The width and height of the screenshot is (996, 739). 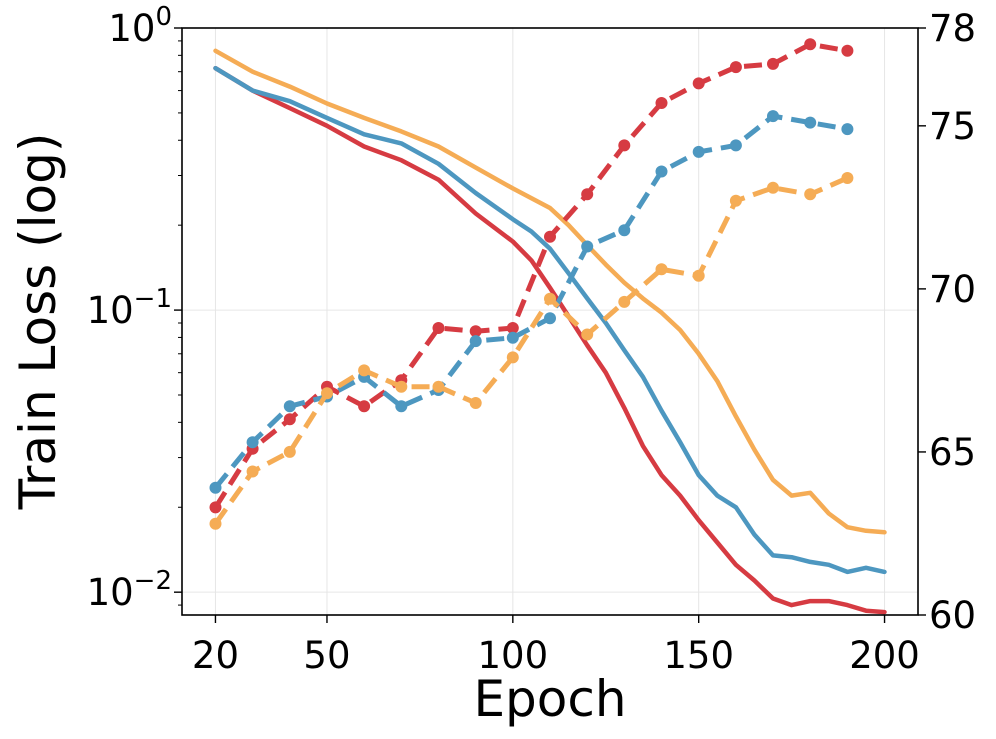 What do you see at coordinates (549, 699) in the screenshot?
I see `x-axis-title: Epoch` at bounding box center [549, 699].